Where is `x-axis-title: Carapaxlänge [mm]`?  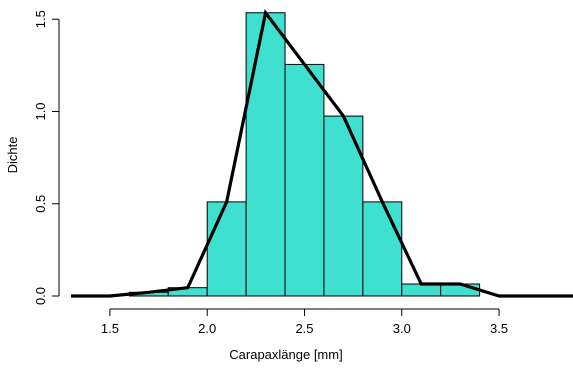 x-axis-title: Carapaxlänge [mm] is located at coordinates (285, 354).